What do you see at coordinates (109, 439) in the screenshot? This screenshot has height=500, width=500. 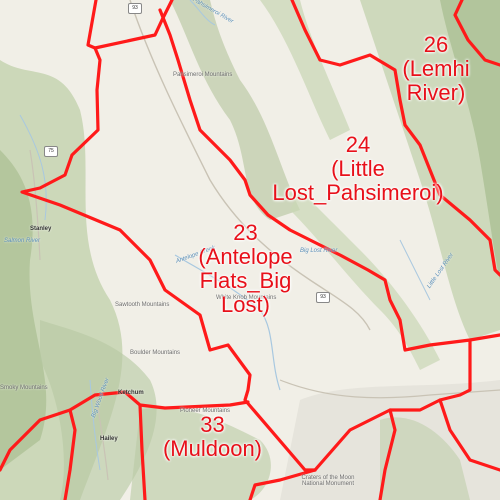 I see `place-hailey: Hailey` at bounding box center [109, 439].